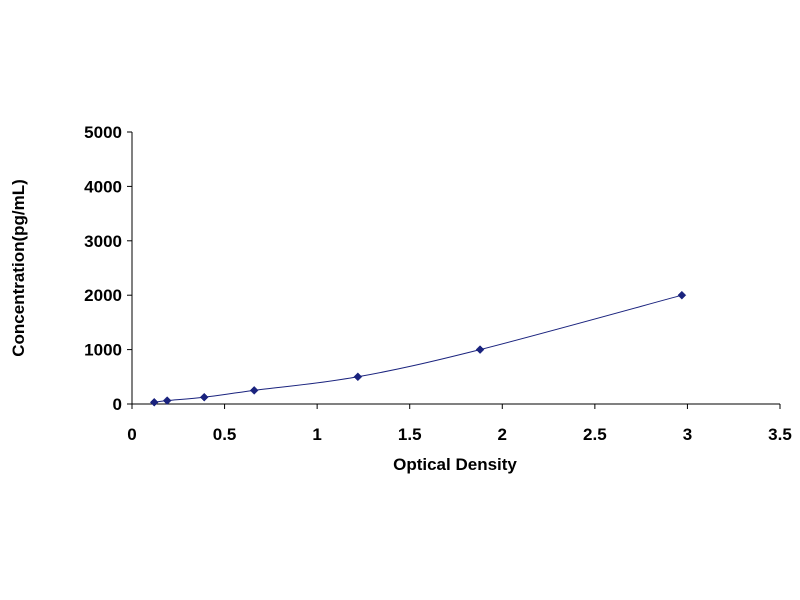 This screenshot has width=800, height=600. I want to click on y-axis: 0 1000 2000 3000 4000 5000, so click(108, 268).